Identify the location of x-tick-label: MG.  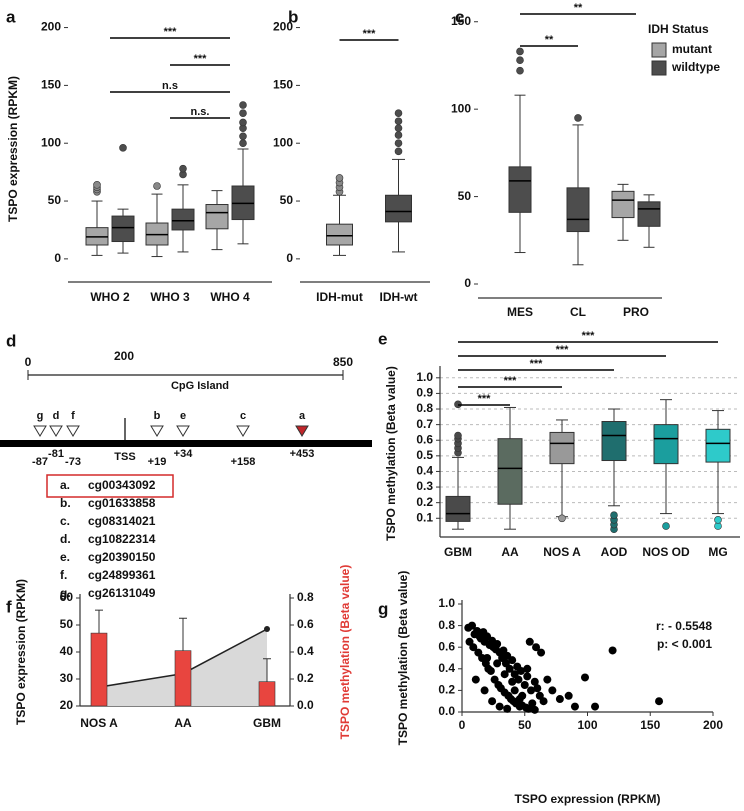
(717, 552).